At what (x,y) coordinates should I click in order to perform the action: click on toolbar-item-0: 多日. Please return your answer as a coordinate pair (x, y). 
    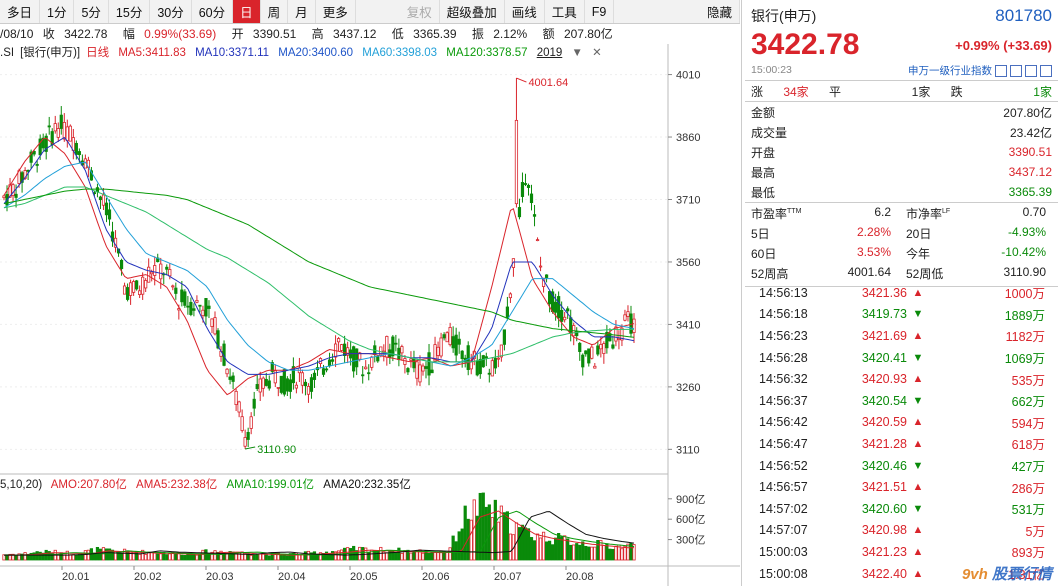
    Looking at the image, I should click on (20, 11).